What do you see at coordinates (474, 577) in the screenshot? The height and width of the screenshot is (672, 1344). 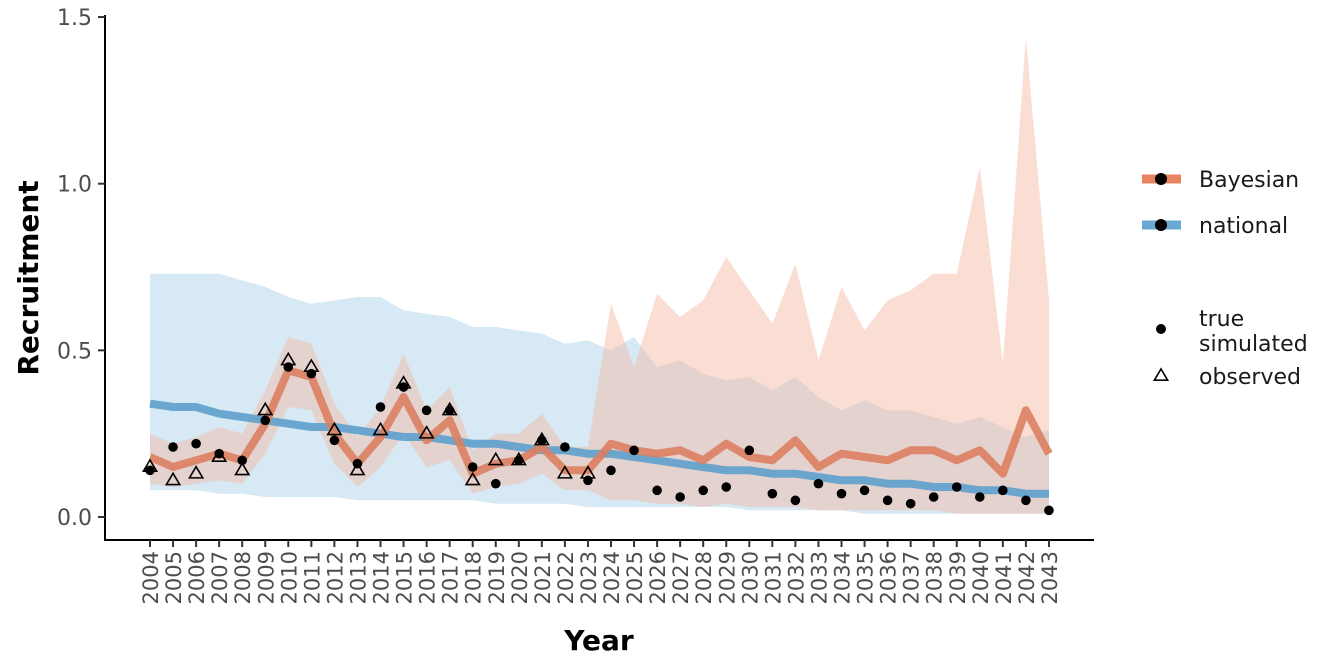 I see `x-tick-label: 2018` at bounding box center [474, 577].